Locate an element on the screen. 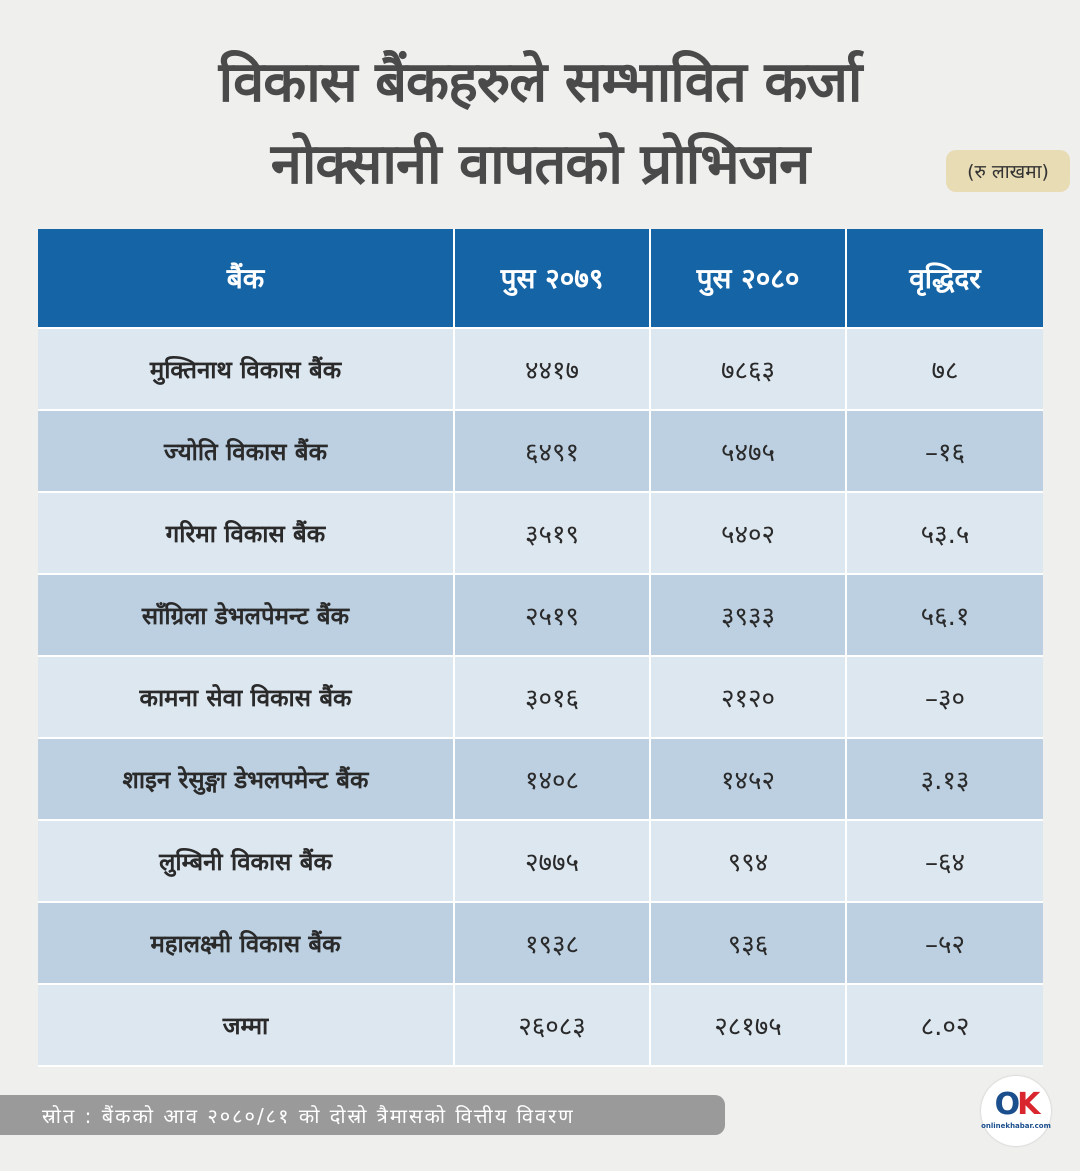 The height and width of the screenshot is (1171, 1080). page-title-line-2: नोक्सानी वापतको प्रोभिजन is located at coordinates (540, 164).